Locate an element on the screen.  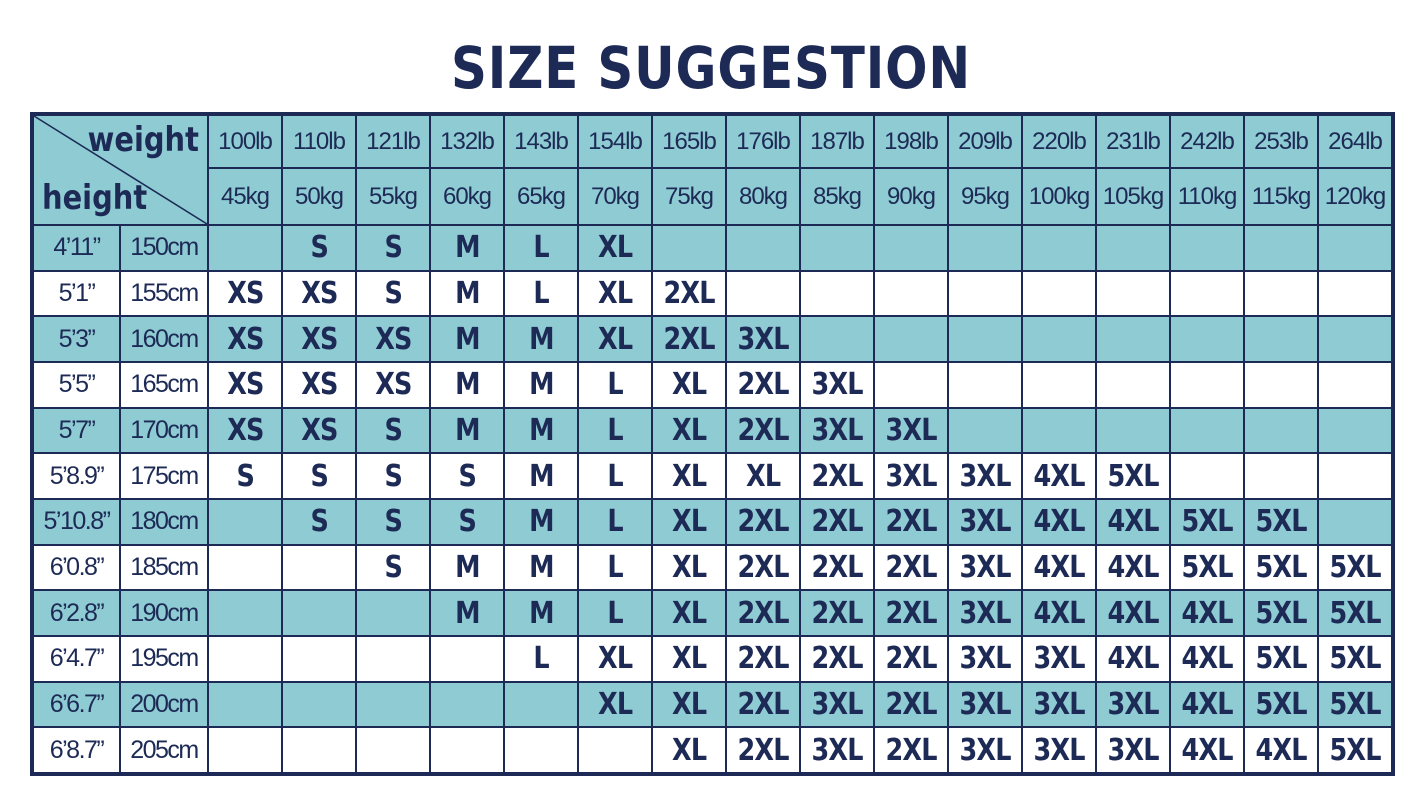
height-ft-cell: 6’4.7” is located at coordinates (76, 658).